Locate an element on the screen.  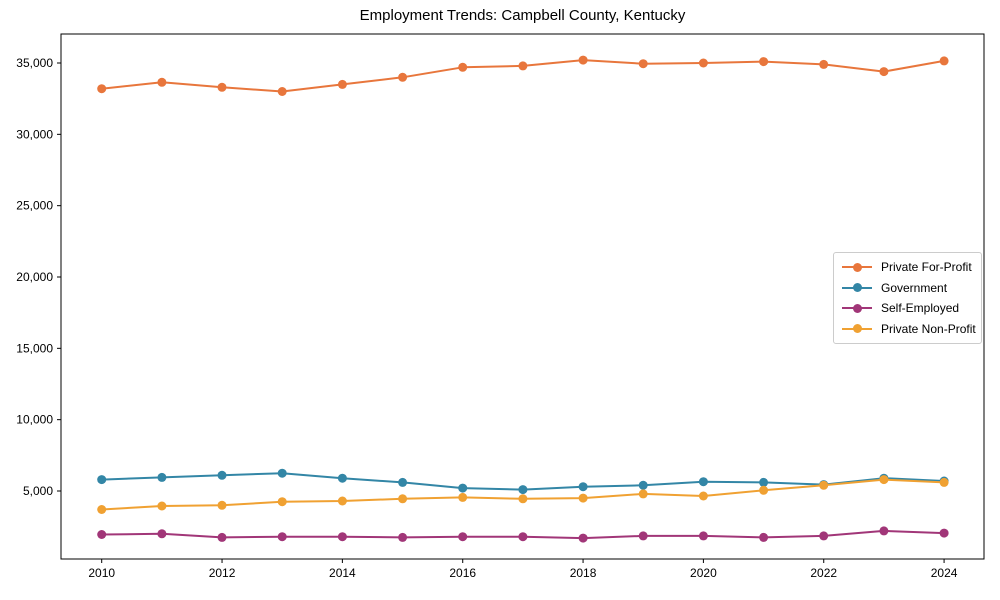
y-tick-label: 5,000 is located at coordinates (38, 491).